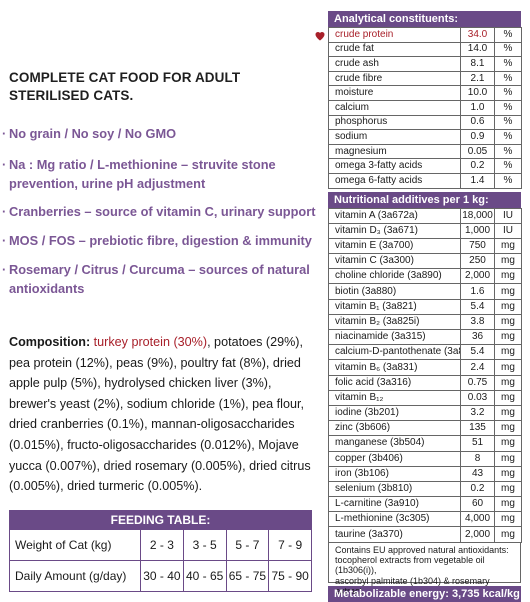  I want to click on nutrient-value: 2.4, so click(477, 367).